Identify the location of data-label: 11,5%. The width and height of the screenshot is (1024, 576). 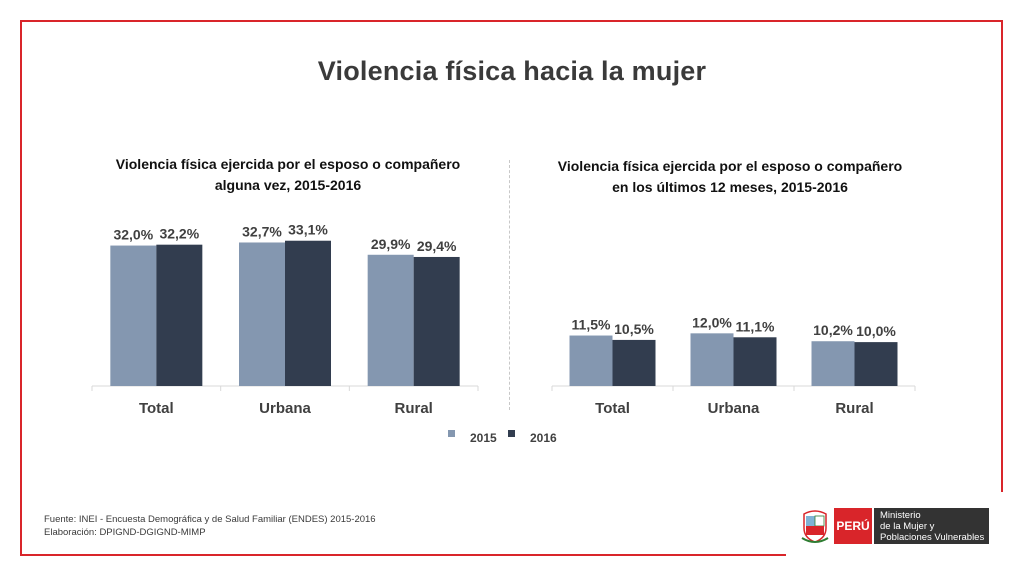
(591, 325).